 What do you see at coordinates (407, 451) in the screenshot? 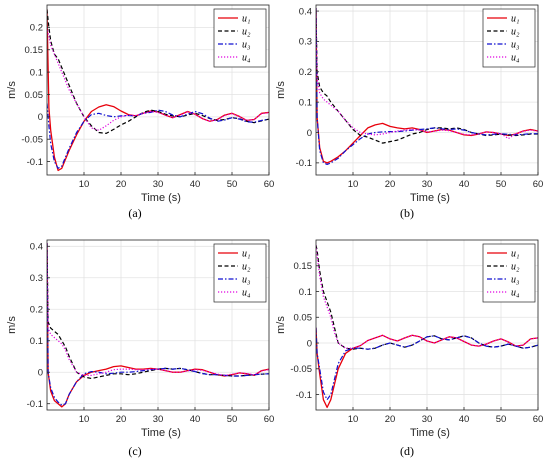
I see `panel-caption: (d)` at bounding box center [407, 451].